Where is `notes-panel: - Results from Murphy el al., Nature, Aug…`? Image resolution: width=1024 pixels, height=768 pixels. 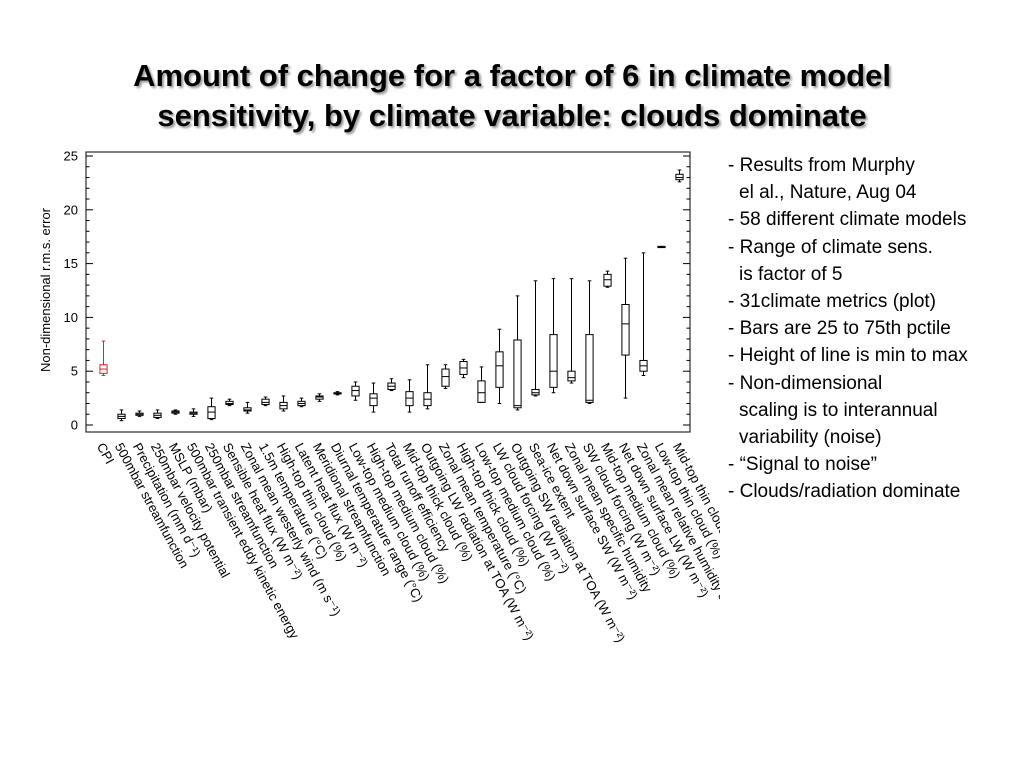 notes-panel: - Results from Murphy el al., Nature, Aug… is located at coordinates (876, 329).